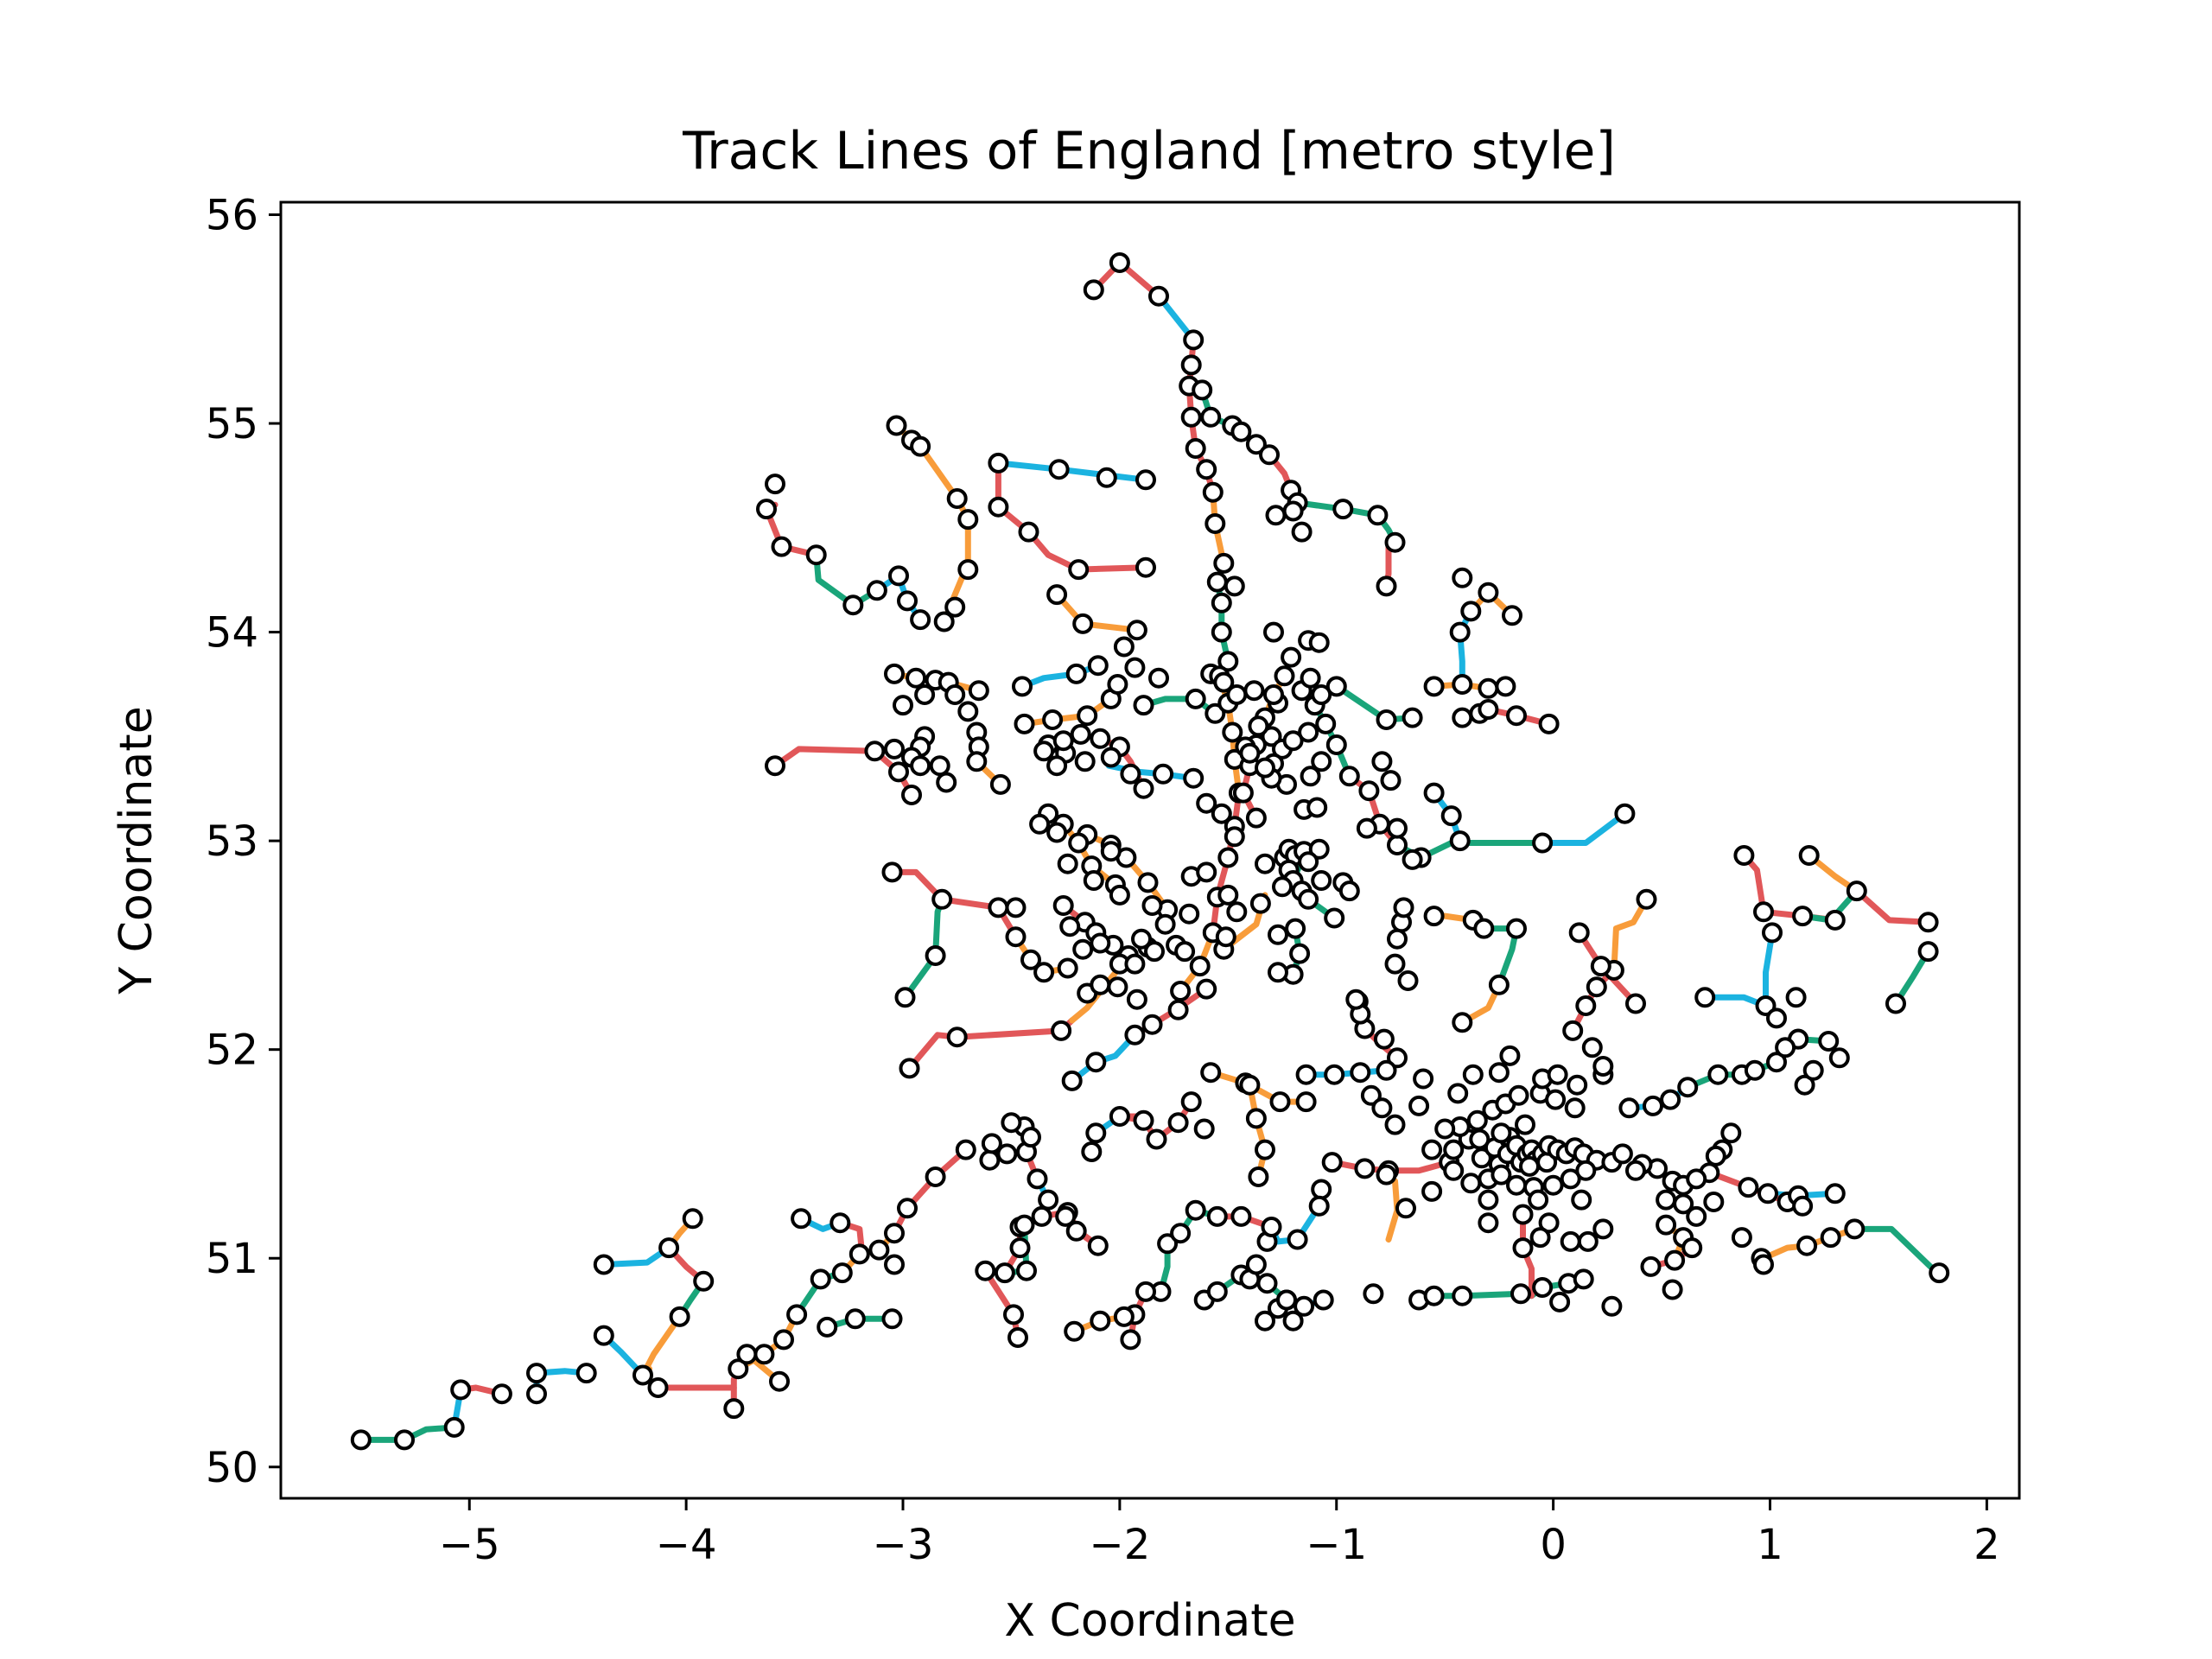 The width and height of the screenshot is (2212, 1659). I want to click on x-tick-label: 0, so click(1553, 1545).